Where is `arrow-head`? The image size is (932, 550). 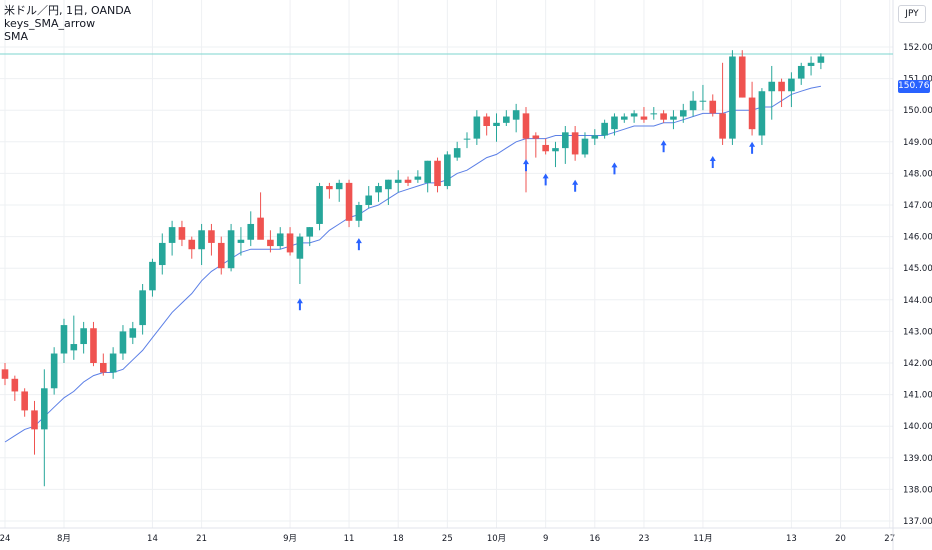
arrow-head is located at coordinates (575, 182).